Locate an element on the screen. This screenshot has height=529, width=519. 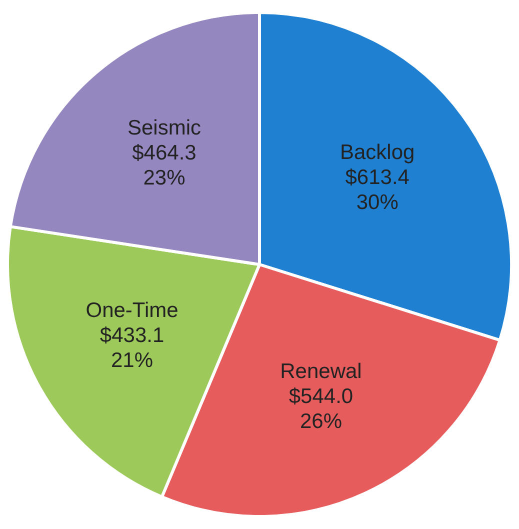
data-label: $613.4 30% is located at coordinates (377, 190).